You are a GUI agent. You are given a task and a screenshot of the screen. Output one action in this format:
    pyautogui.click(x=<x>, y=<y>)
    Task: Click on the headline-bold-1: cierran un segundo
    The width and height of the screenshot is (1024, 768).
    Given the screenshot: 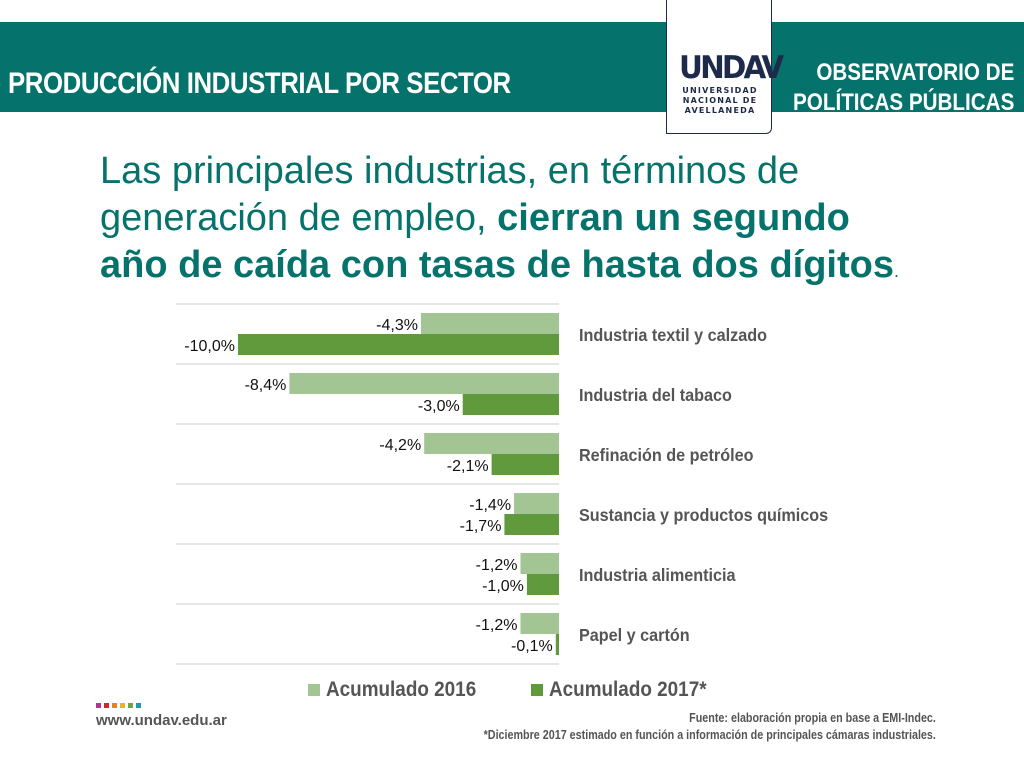 What is the action you would take?
    pyautogui.click(x=673, y=218)
    